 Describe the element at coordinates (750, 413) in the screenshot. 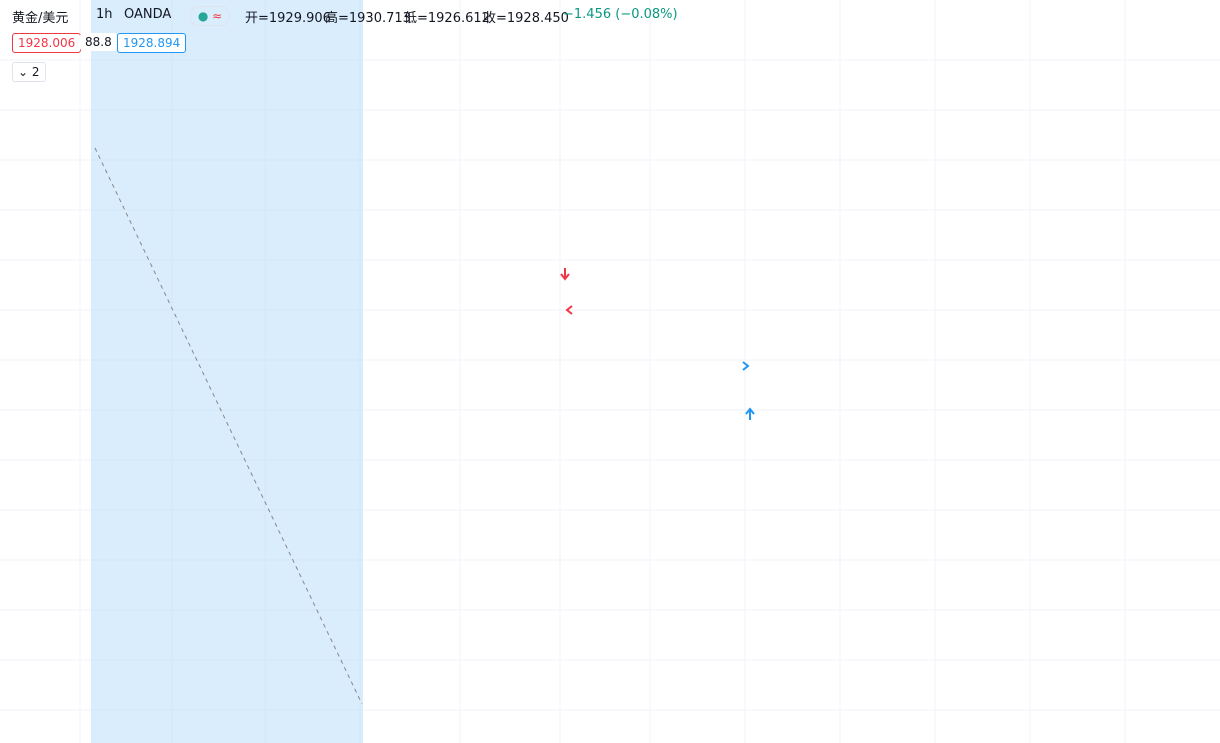

I see `buy-arrow` at that location.